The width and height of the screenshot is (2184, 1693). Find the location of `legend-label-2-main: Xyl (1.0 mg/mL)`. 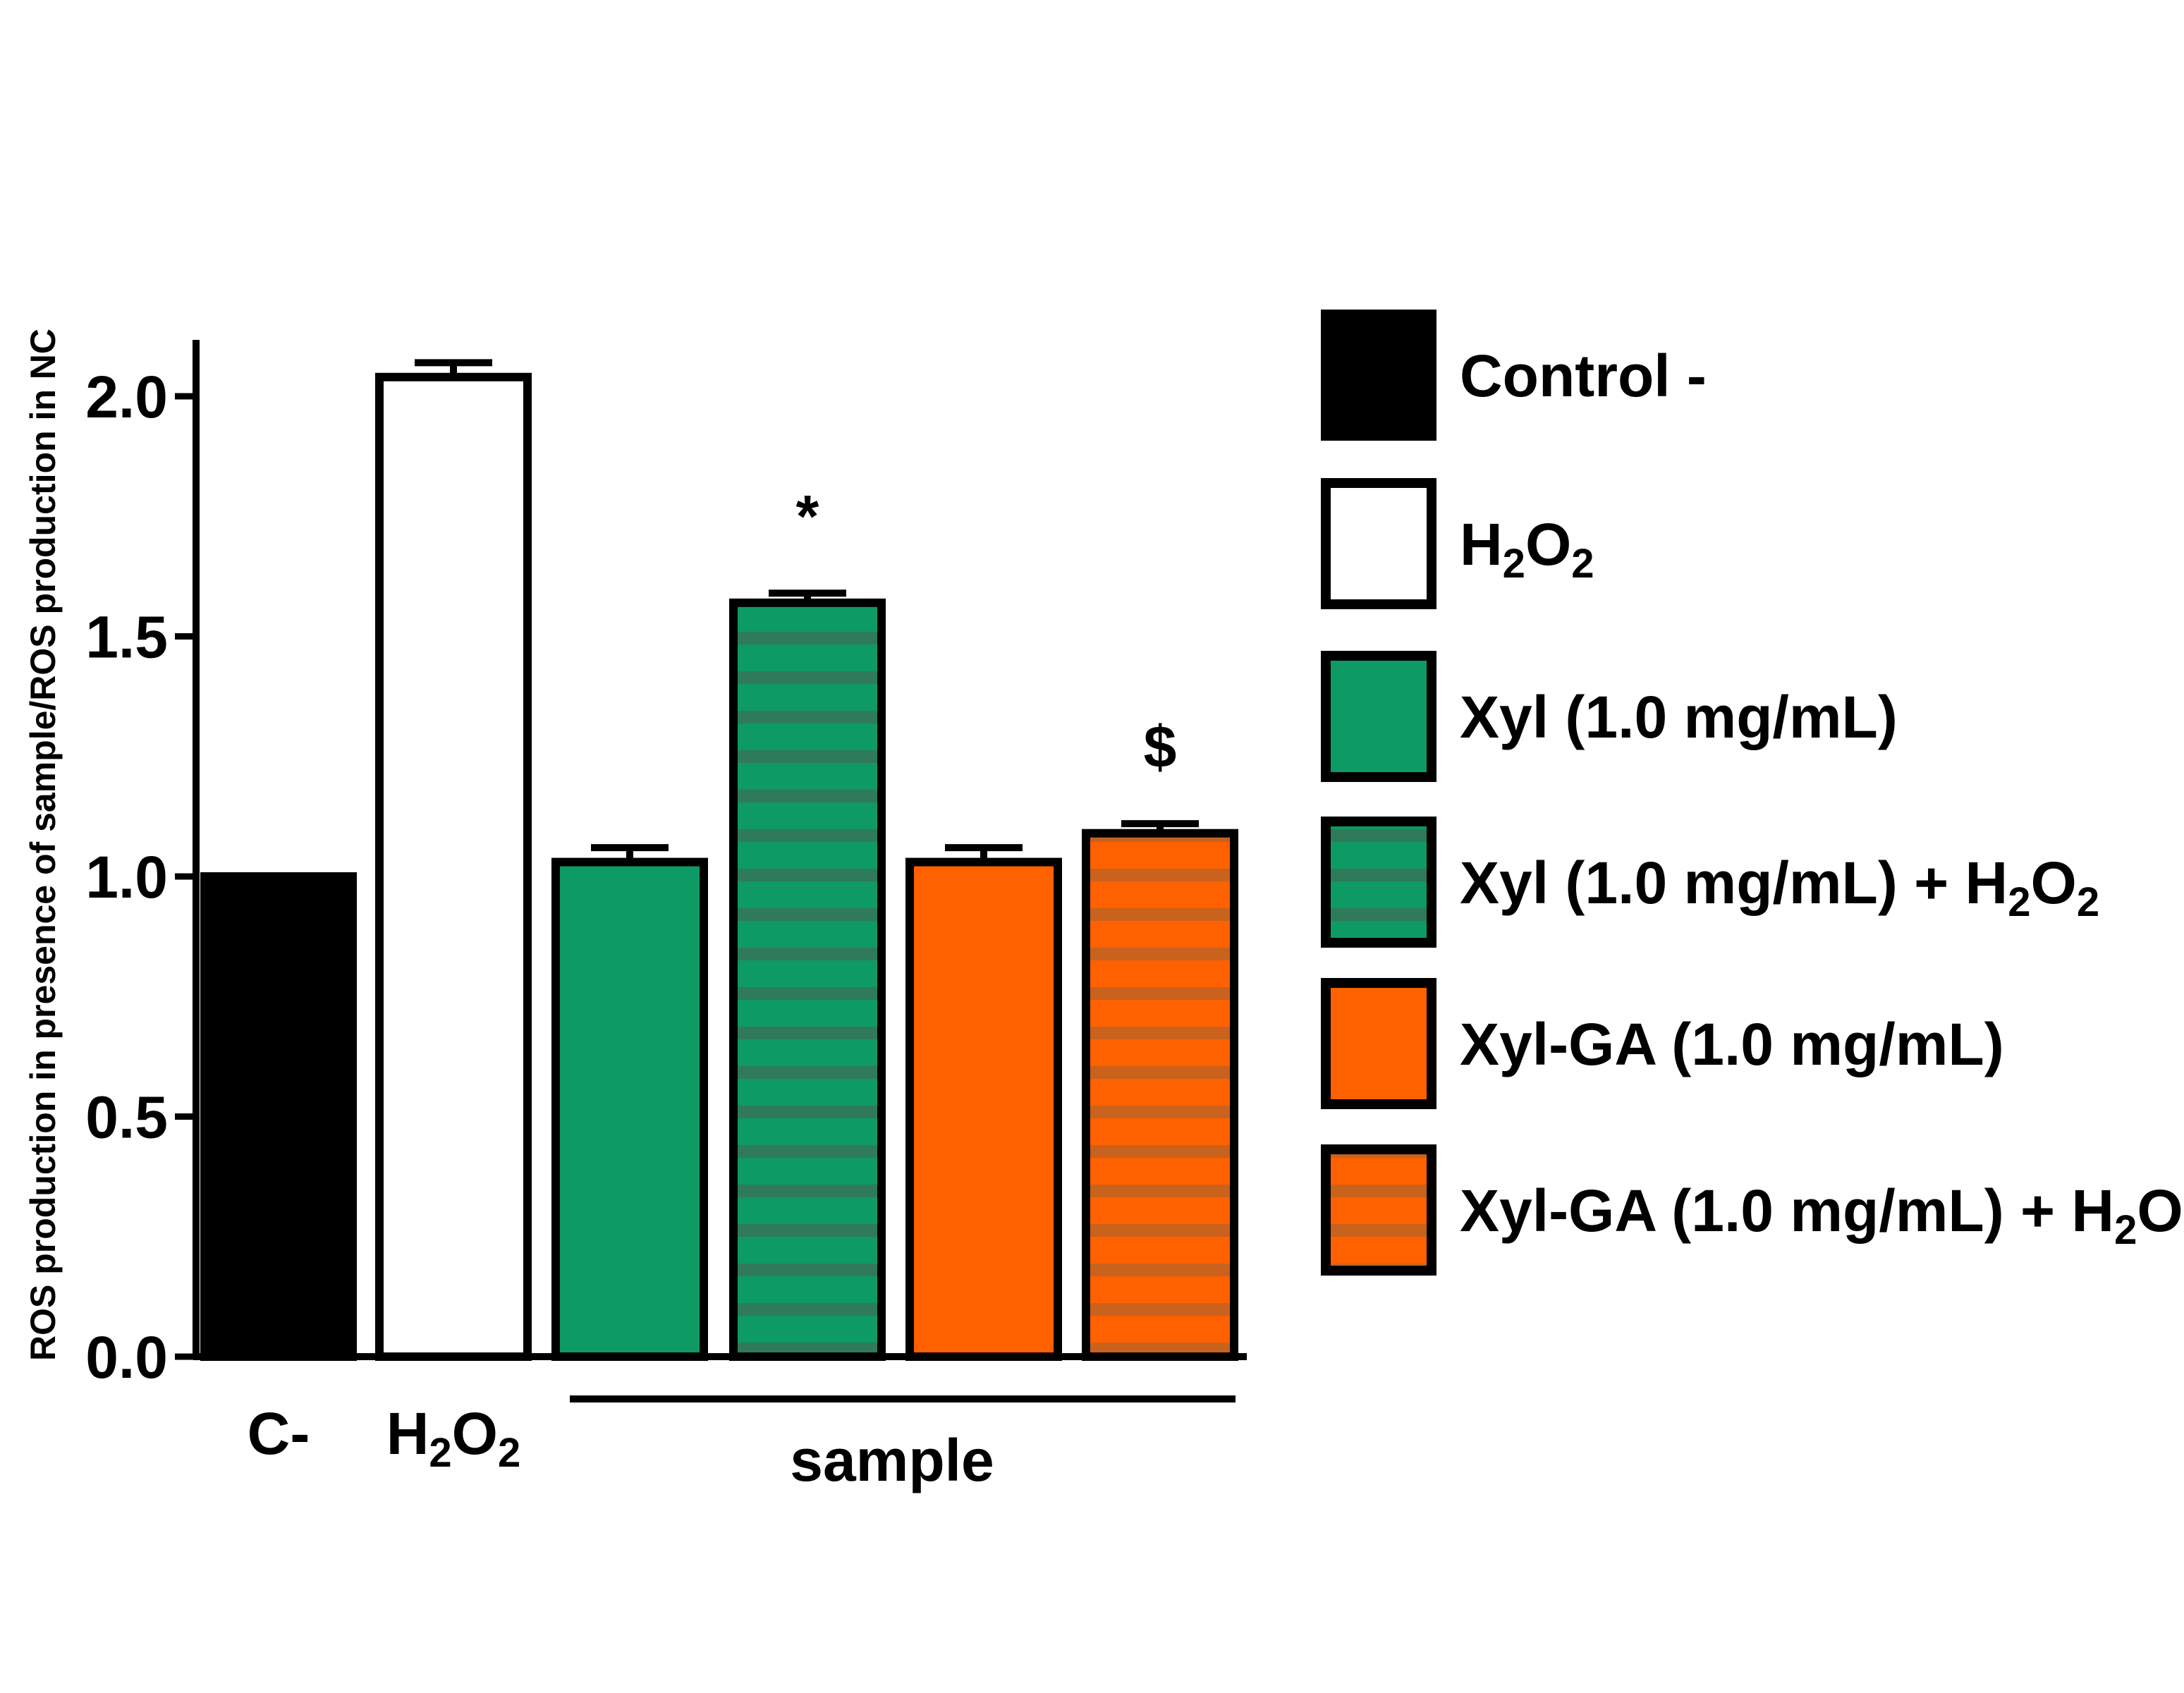

legend-label-2-main: Xyl (1.0 mg/mL) is located at coordinates (1679, 717).